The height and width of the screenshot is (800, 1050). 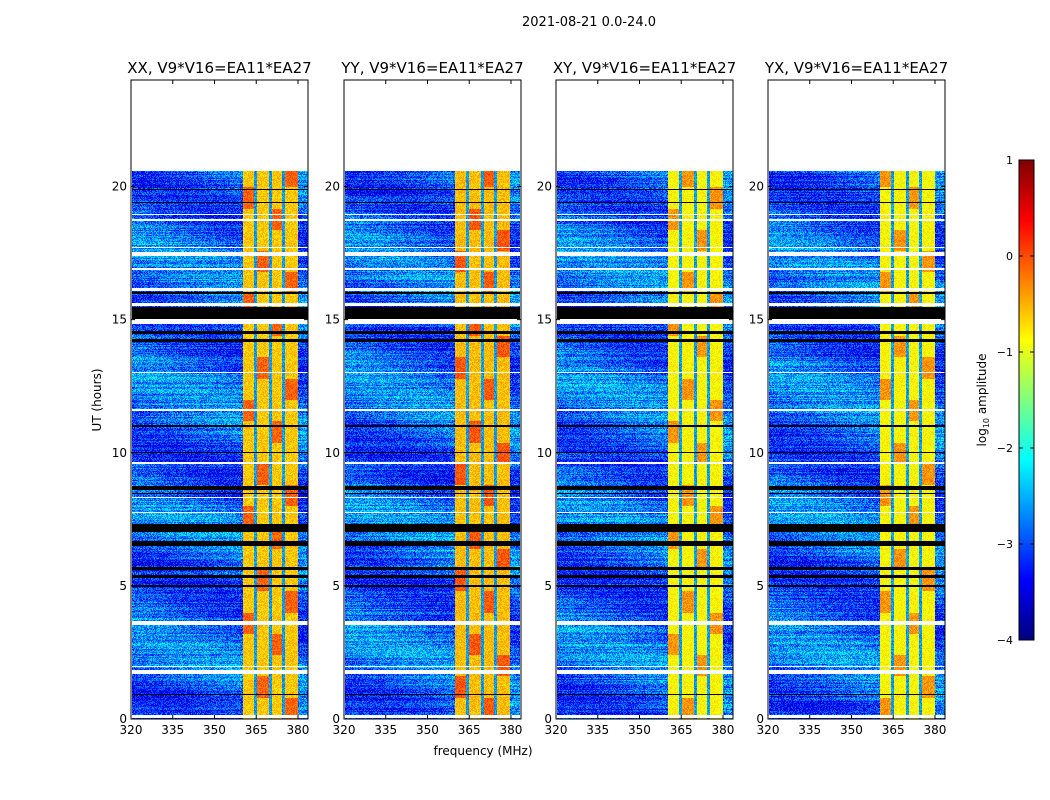 I want to click on panel-title: XX, V9*V16=EA11*EA27, so click(x=219, y=68).